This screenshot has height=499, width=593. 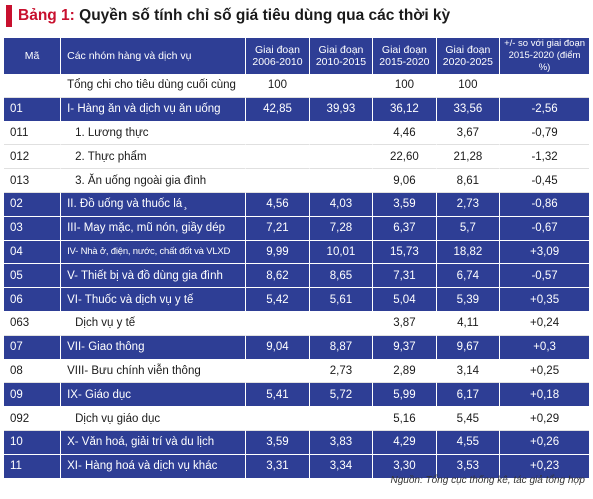 What do you see at coordinates (405, 252) in the screenshot?
I see `row-period-3: 15,73` at bounding box center [405, 252].